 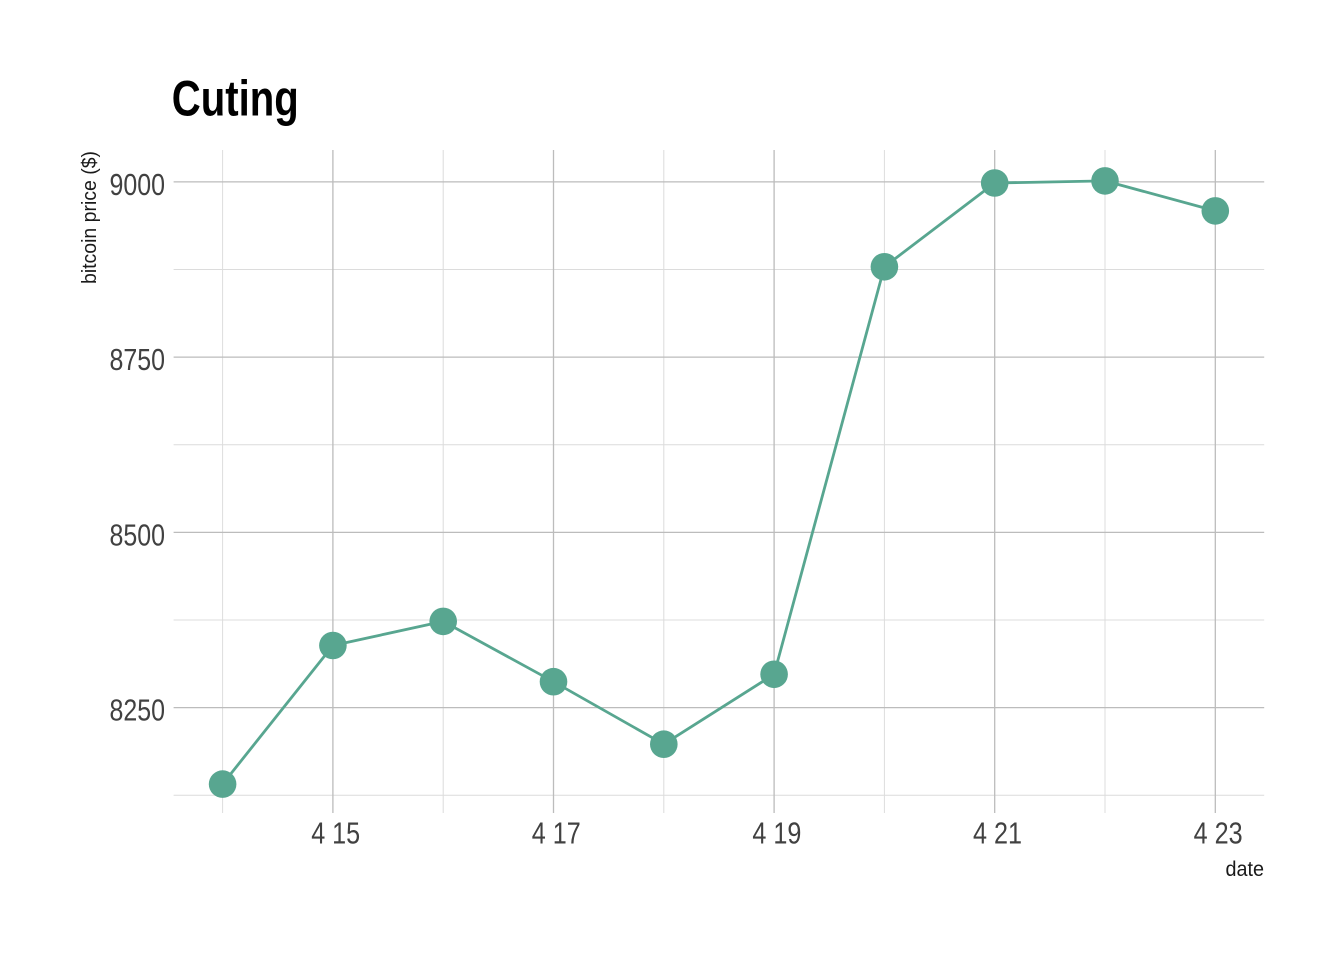 I want to click on svg-text: 9000, so click(x=138, y=185).